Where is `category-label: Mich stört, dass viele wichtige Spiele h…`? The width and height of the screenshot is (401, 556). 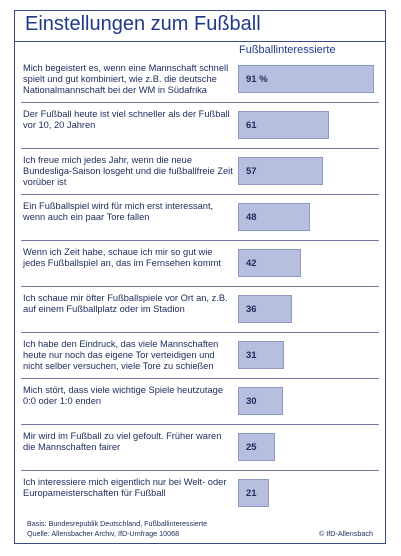
category-label: Mich stört, dass viele wichtige Spiele h… is located at coordinates (123, 396).